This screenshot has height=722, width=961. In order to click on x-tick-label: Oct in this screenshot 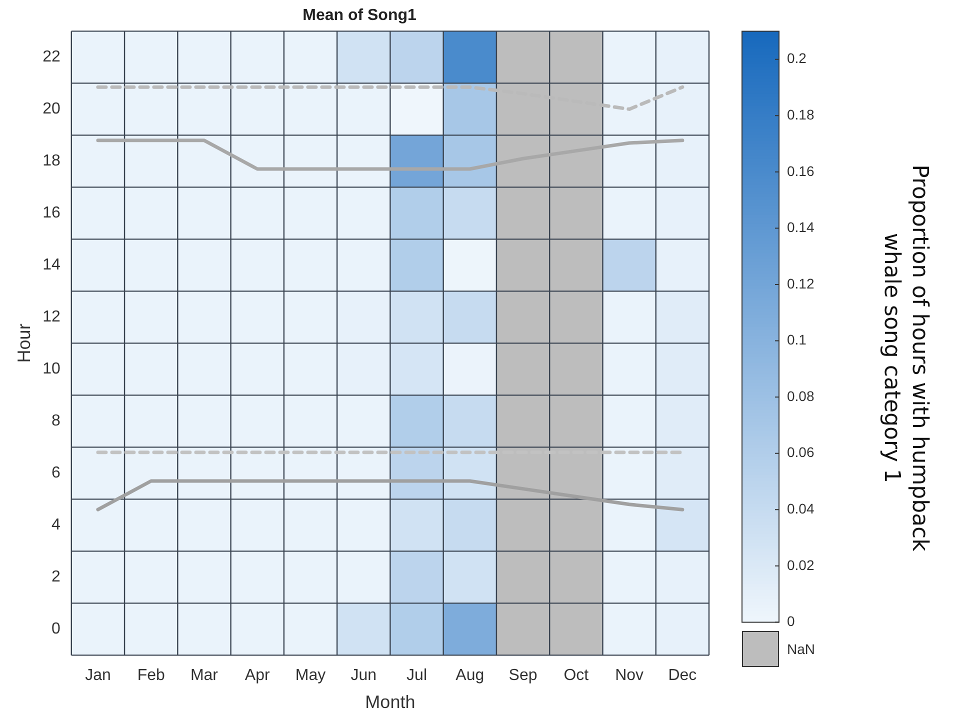, I will do `click(577, 675)`.